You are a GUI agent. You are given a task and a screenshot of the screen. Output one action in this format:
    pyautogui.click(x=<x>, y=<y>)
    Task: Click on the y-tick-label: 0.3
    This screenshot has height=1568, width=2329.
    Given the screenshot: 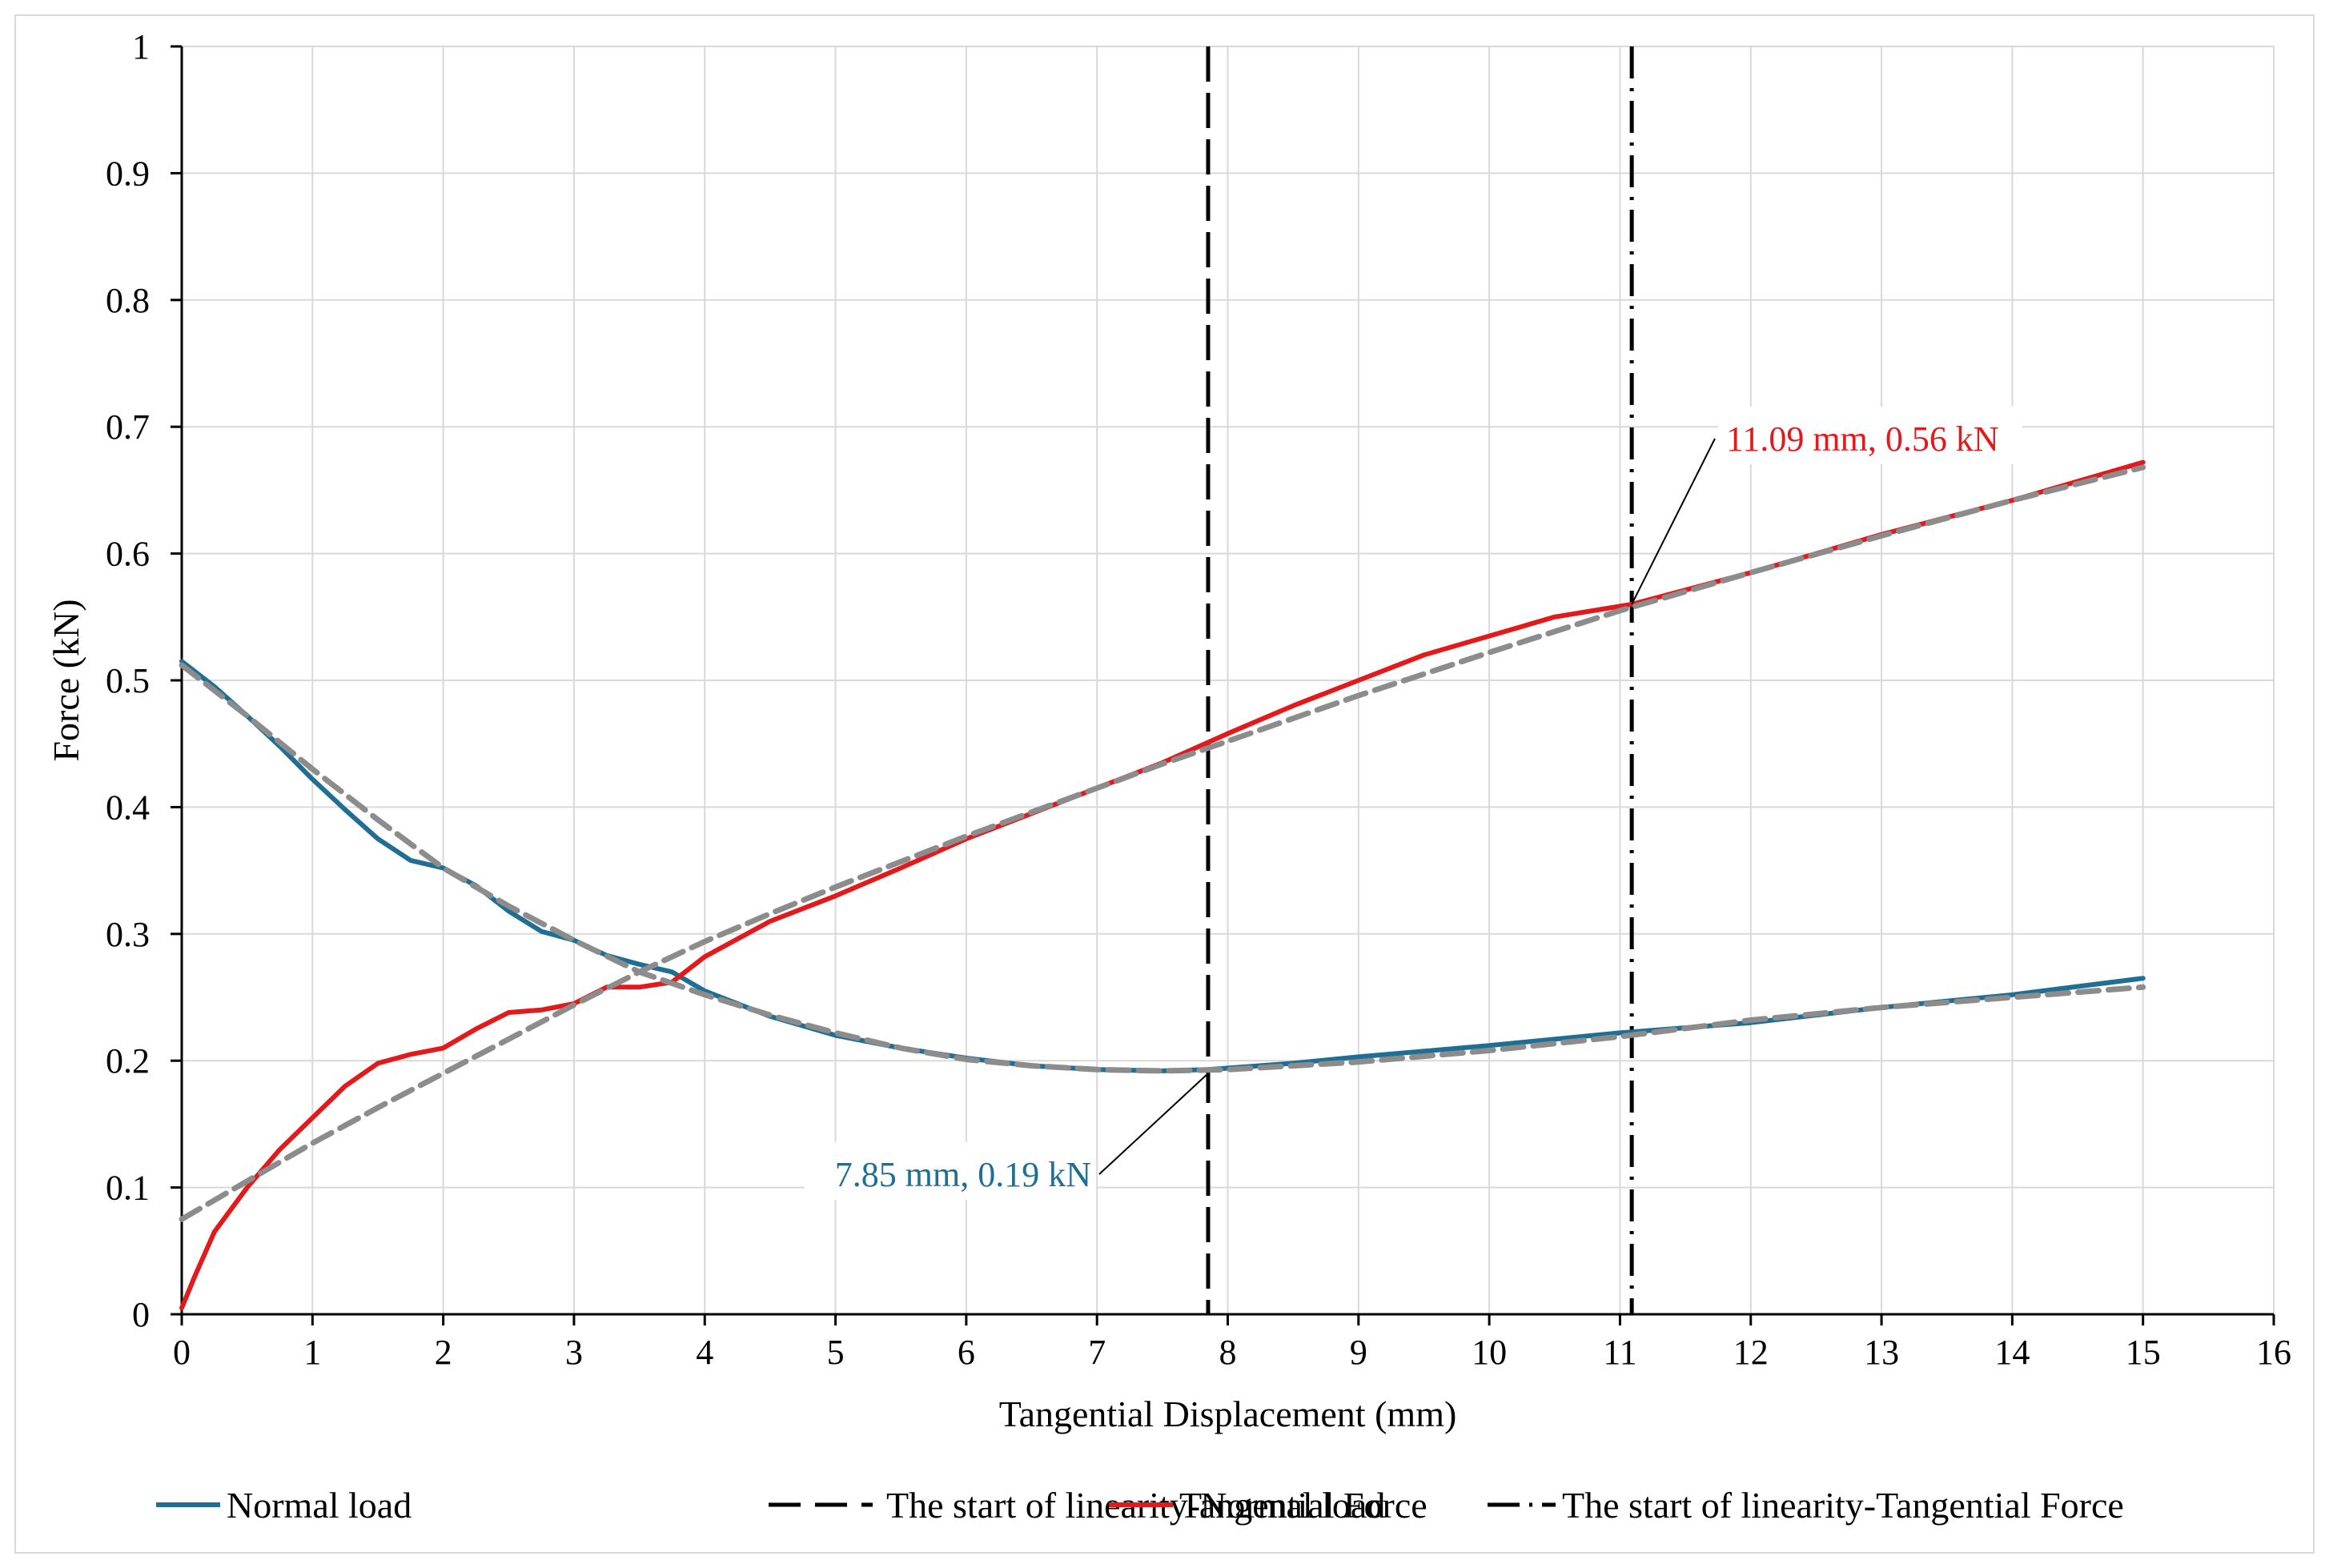 What is the action you would take?
    pyautogui.click(x=128, y=935)
    